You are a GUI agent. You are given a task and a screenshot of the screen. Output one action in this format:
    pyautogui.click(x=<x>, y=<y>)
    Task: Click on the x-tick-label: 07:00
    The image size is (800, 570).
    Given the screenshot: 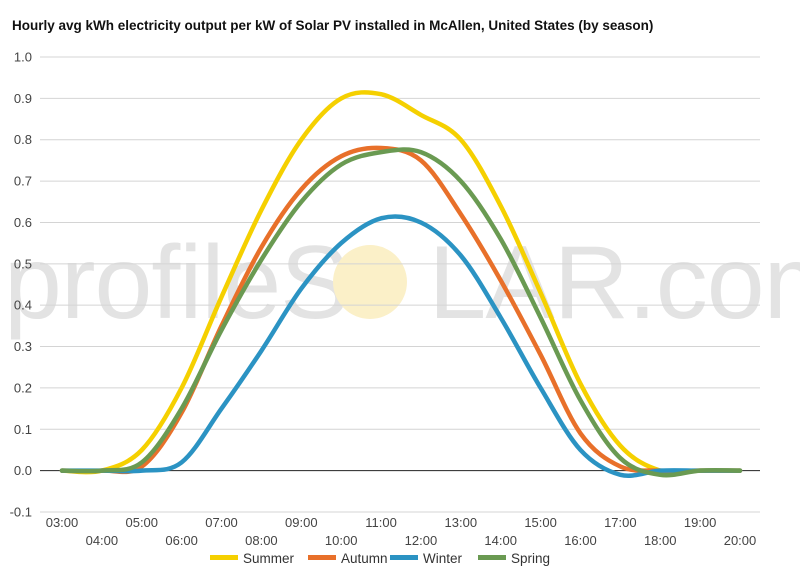 What is the action you would take?
    pyautogui.click(x=221, y=522)
    